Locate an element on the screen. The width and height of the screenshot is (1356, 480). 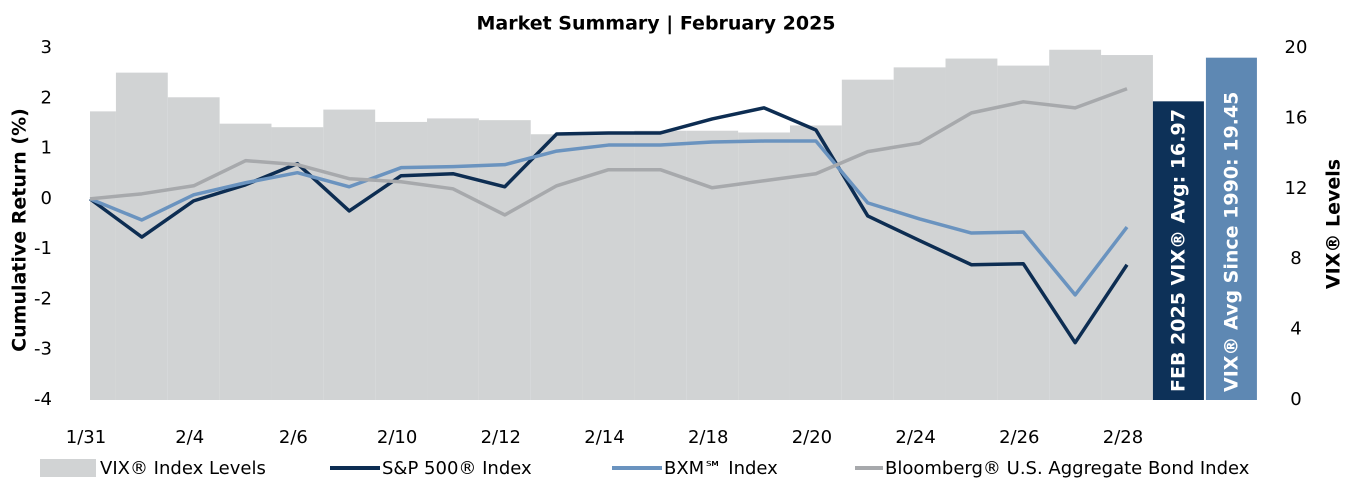
x-tick-label: 2/20 is located at coordinates (812, 437).